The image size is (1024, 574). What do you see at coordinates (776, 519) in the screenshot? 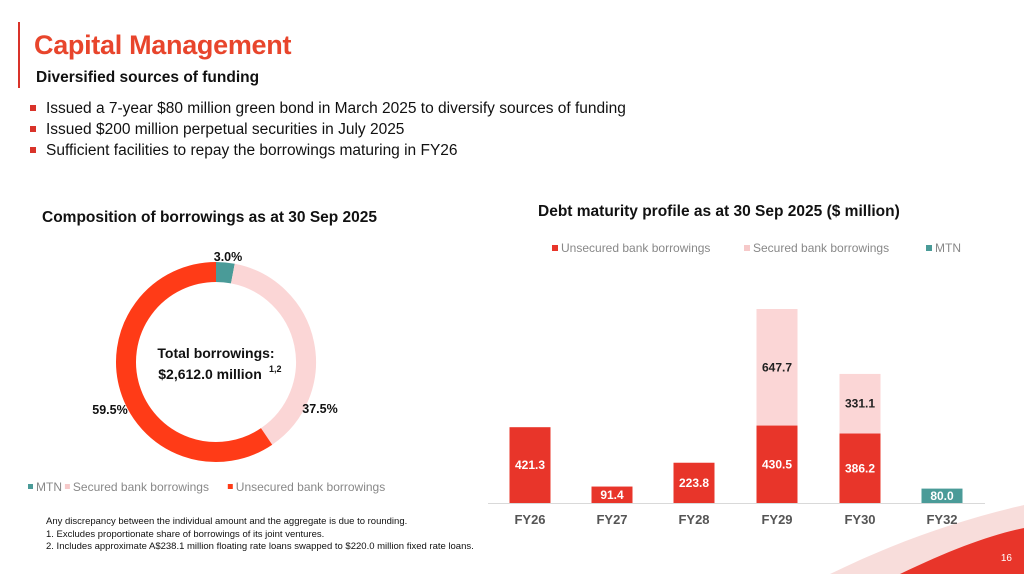
I see `x-tick-label: FY29` at bounding box center [776, 519].